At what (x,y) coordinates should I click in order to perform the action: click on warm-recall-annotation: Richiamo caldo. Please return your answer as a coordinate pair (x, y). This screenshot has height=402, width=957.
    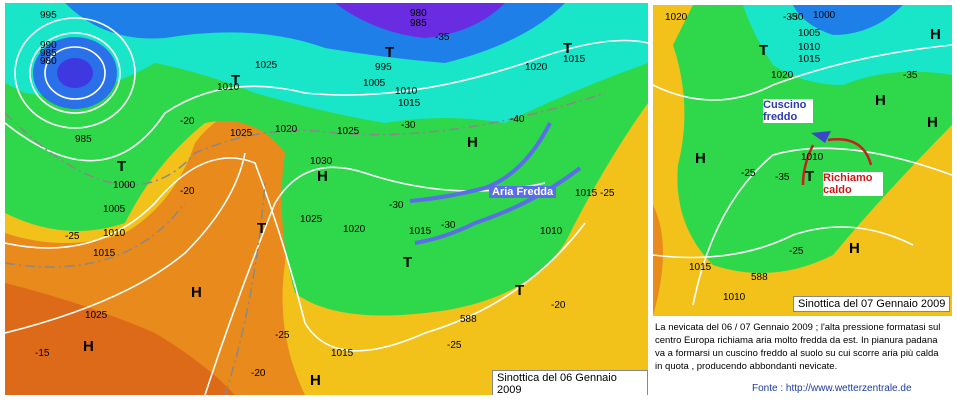
    Looking at the image, I should click on (853, 184).